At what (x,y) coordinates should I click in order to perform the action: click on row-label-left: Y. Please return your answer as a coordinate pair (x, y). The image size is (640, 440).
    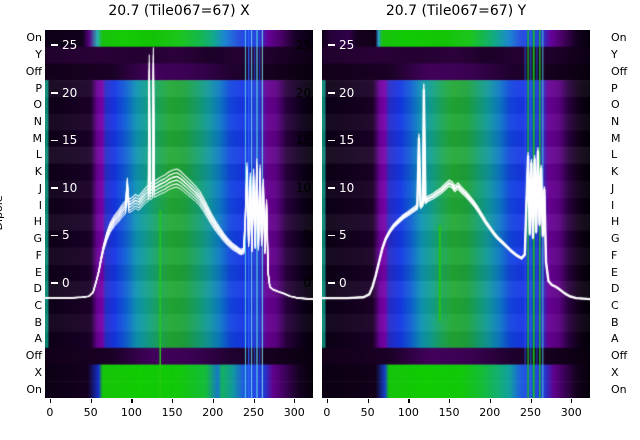
    Looking at the image, I should click on (38, 55).